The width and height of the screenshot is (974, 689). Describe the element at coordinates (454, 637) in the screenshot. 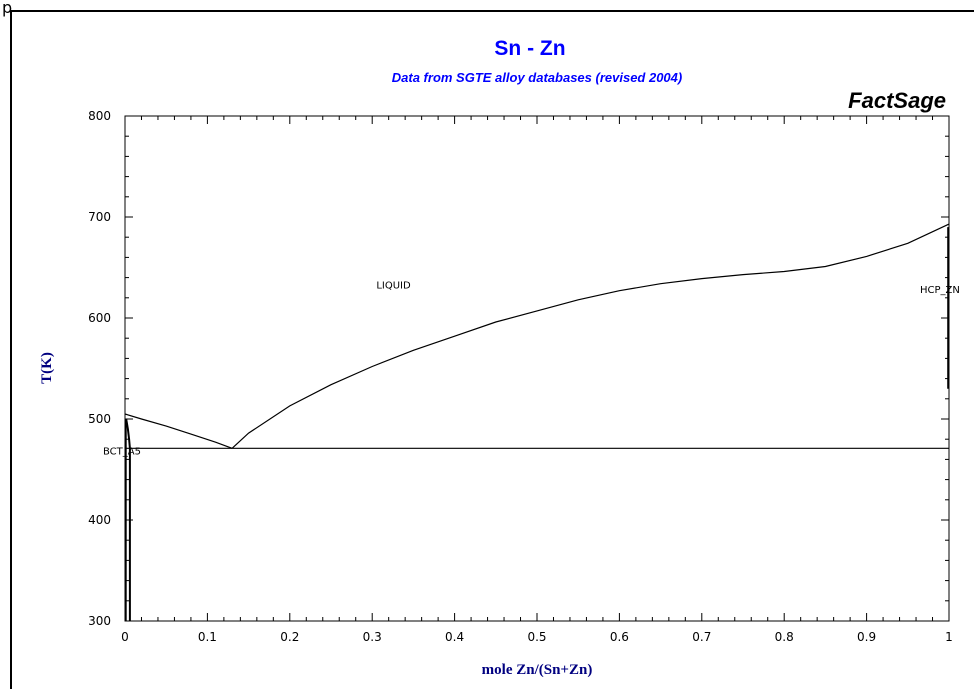

I see `x-tick-label: 0.4` at that location.